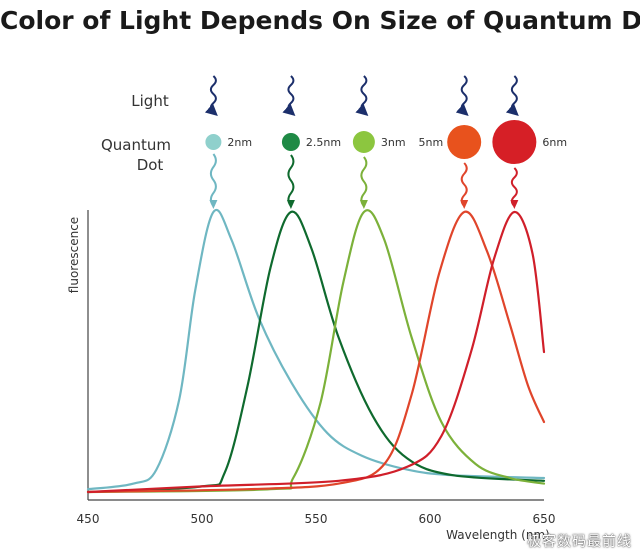 Image resolution: width=640 pixels, height=557 pixels. Describe the element at coordinates (239, 142) in the screenshot. I see `dot-size-label-2nm: 2nm` at that location.